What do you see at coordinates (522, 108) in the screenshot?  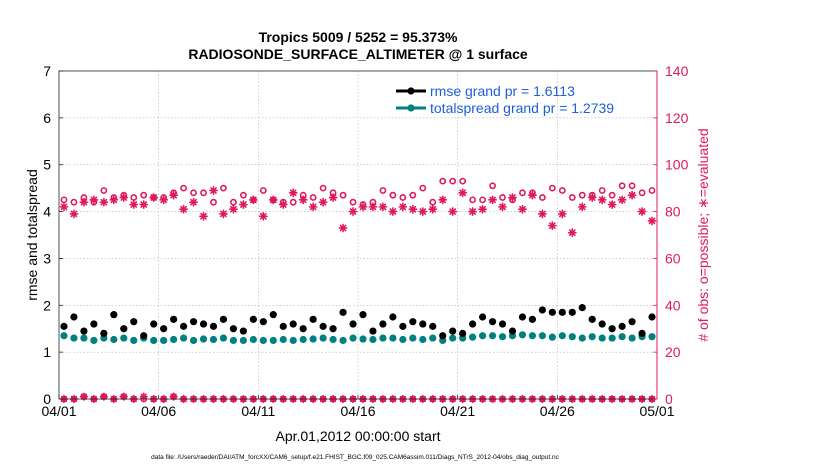 I see `legend-label-spread: totalspread grand pr = 1.2739` at bounding box center [522, 108].